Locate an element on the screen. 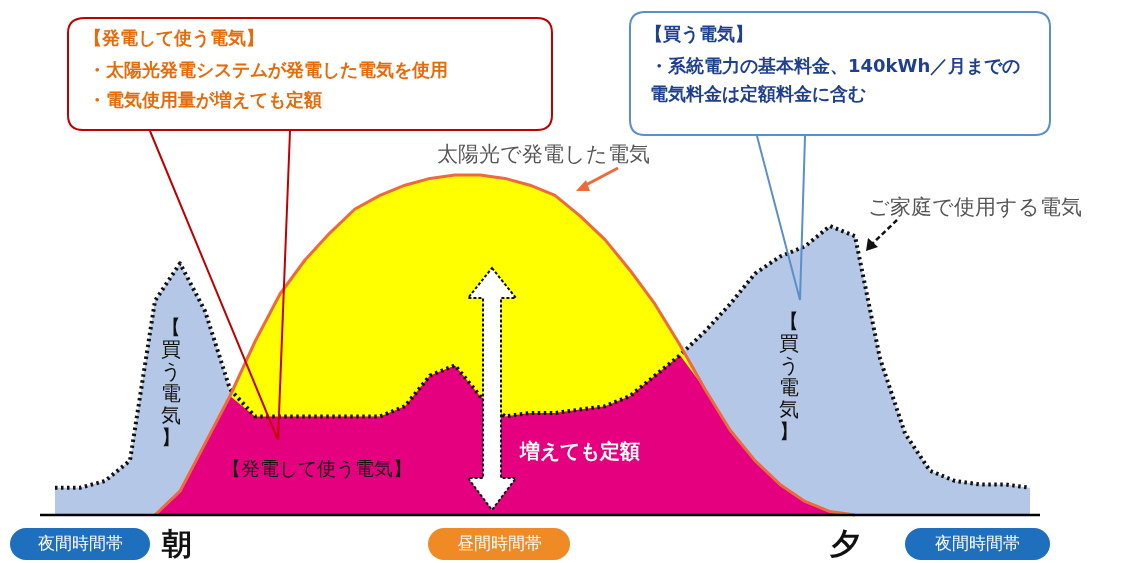 The width and height of the screenshot is (1121, 563). series-label: 【発電して使う電気】 is located at coordinates (317, 468).